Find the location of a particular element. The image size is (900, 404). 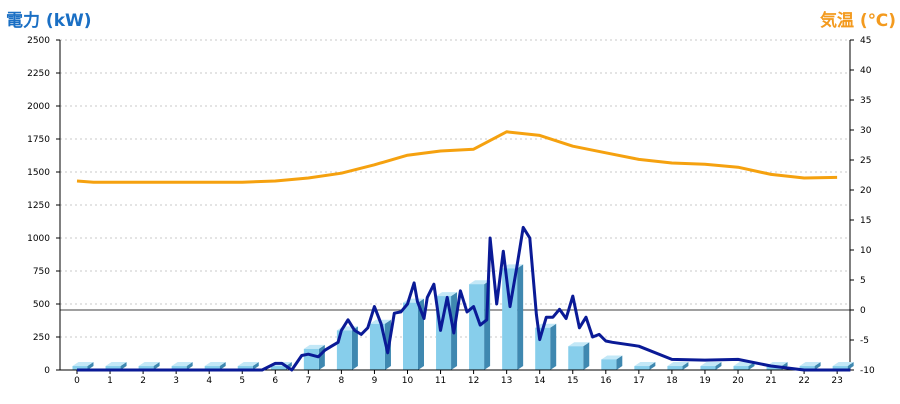

x-tick-label: 7 is located at coordinates (308, 381).